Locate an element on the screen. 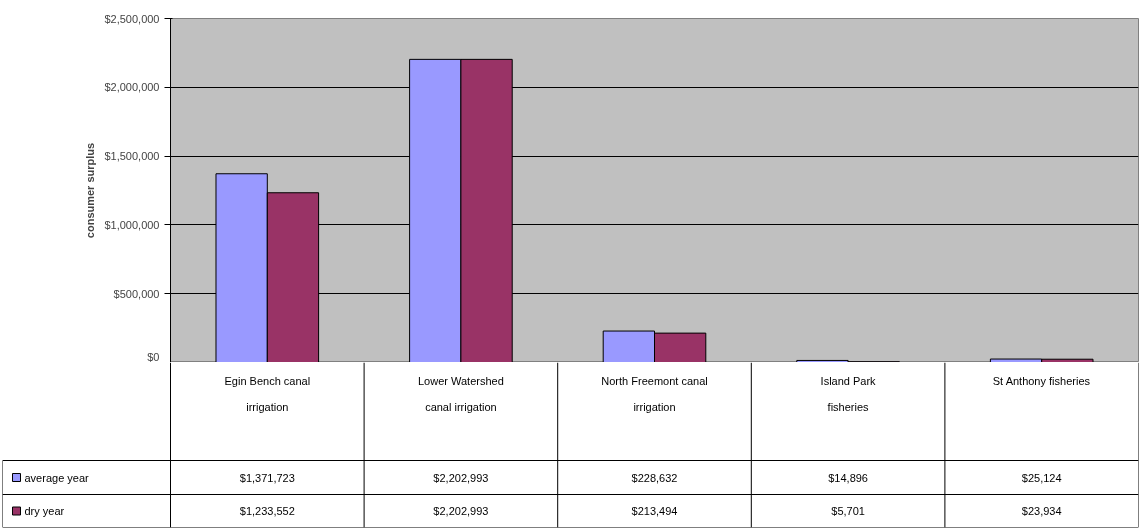 Image resolution: width=1140 pixels, height=529 pixels. y-tick-label: $1,500,000 is located at coordinates (132, 156).